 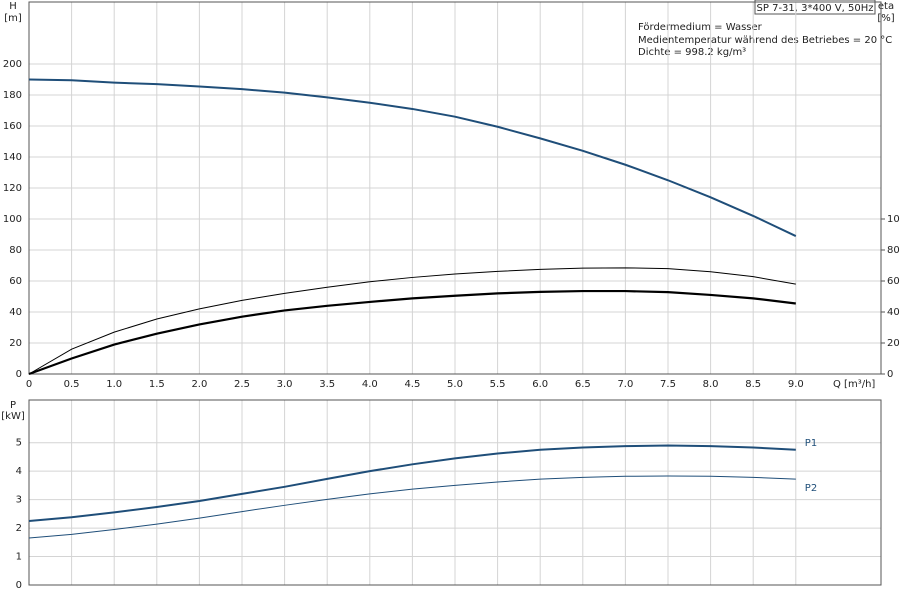 What do you see at coordinates (12, 126) in the screenshot?
I see `y-tick-label: 160` at bounding box center [12, 126].